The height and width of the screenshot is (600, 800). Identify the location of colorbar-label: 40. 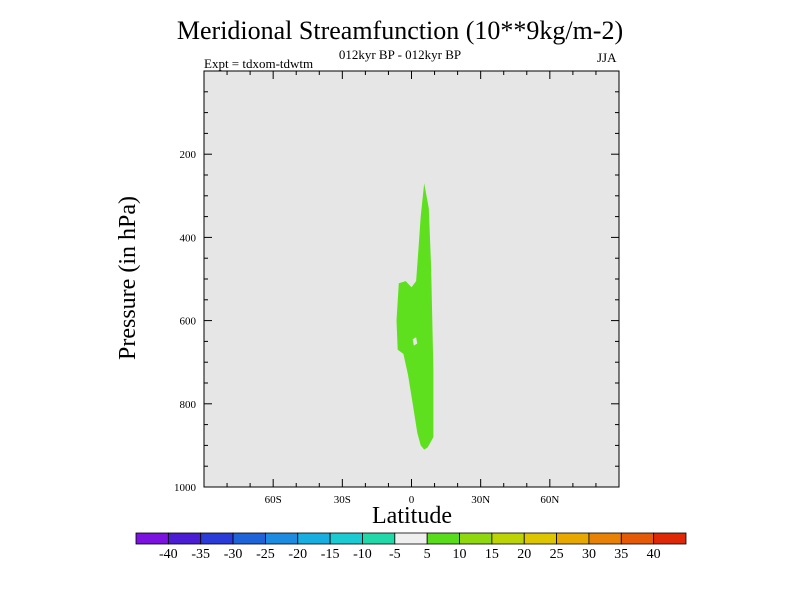
(654, 554).